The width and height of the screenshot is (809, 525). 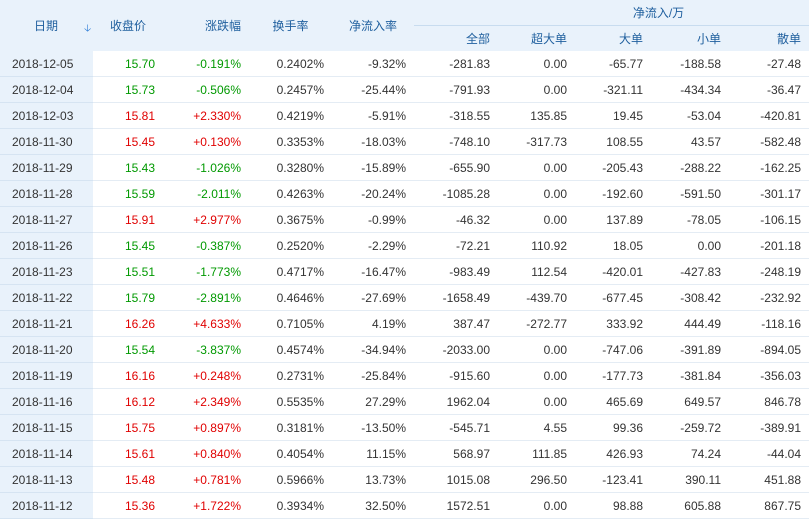 I want to click on change-cell: -0.191%, so click(x=206, y=64).